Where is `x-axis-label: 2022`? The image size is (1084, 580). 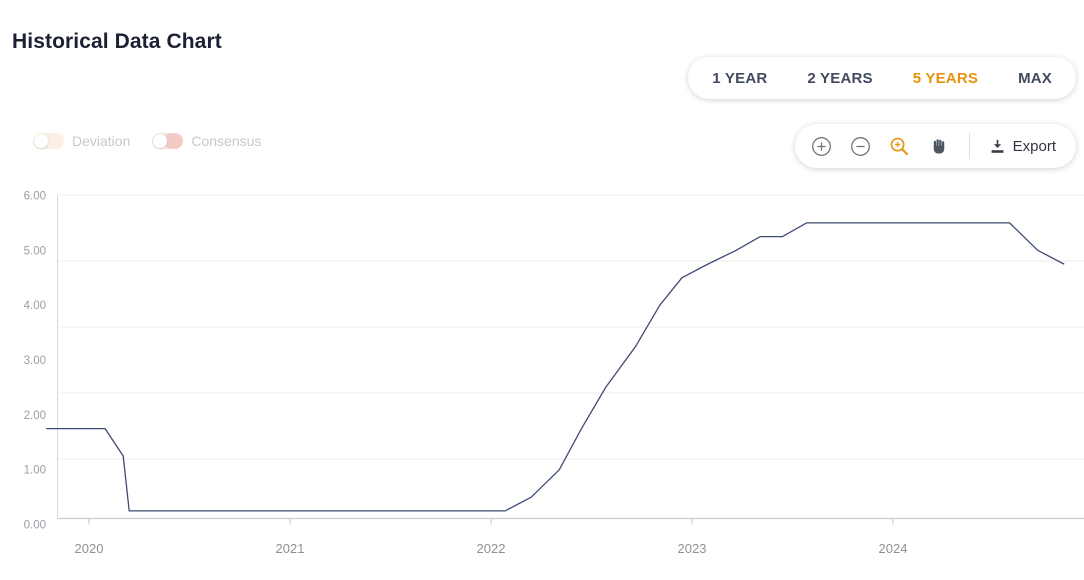 x-axis-label: 2022 is located at coordinates (491, 548).